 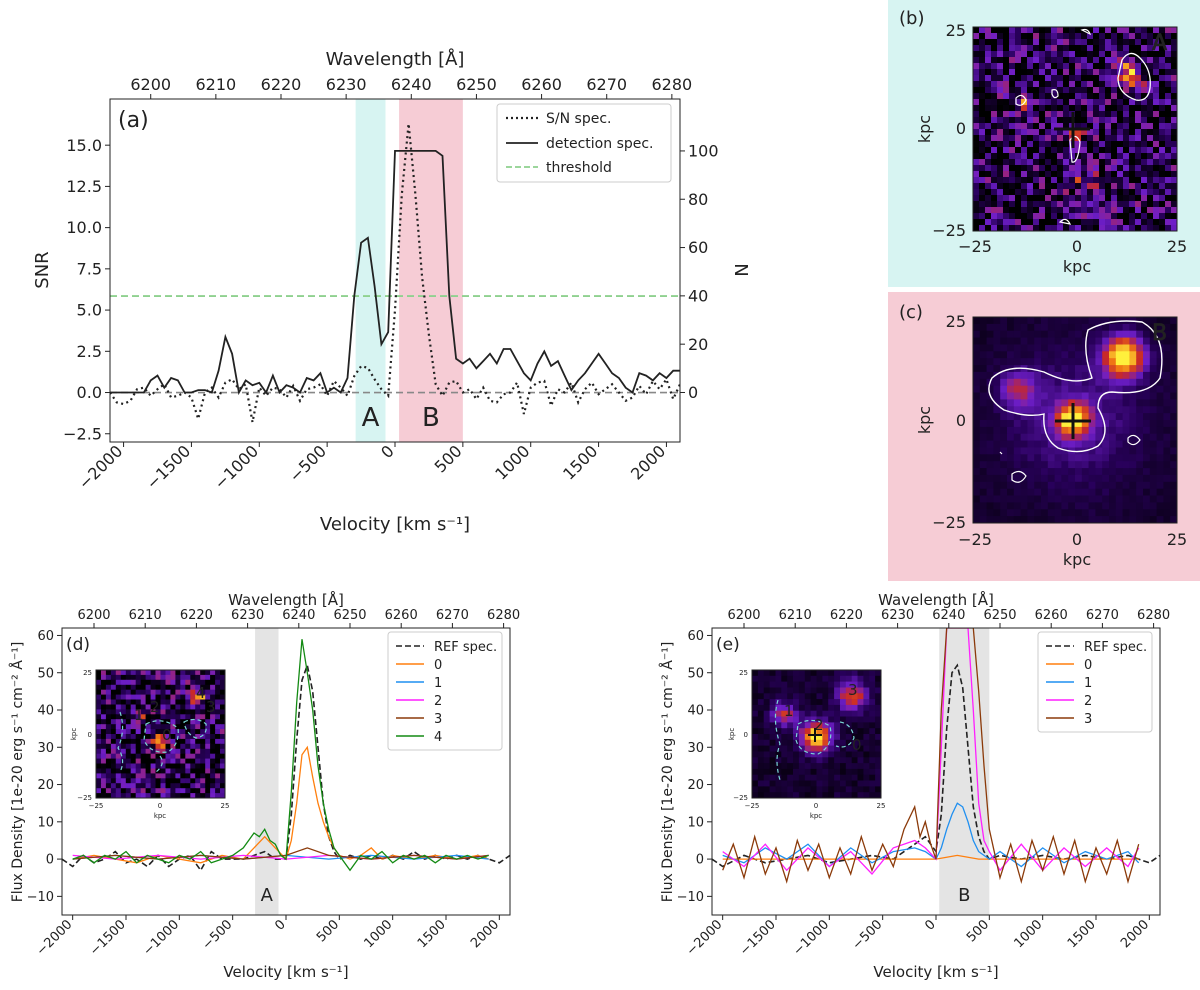 What do you see at coordinates (816, 806) in the screenshot?
I see `inset-e-xtick-mid: 0` at bounding box center [816, 806].